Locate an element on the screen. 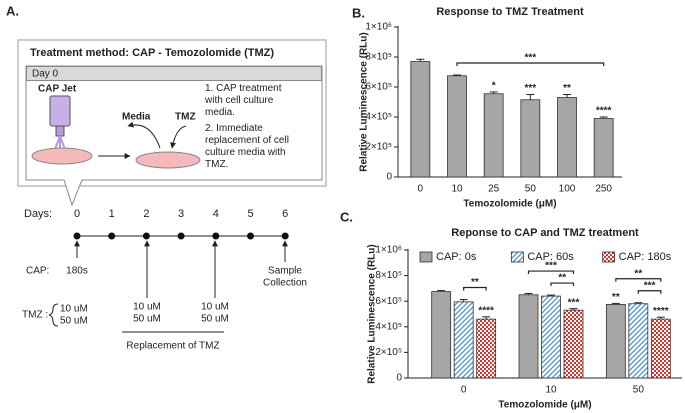 The width and height of the screenshot is (685, 413). day-label: 4 is located at coordinates (216, 214).